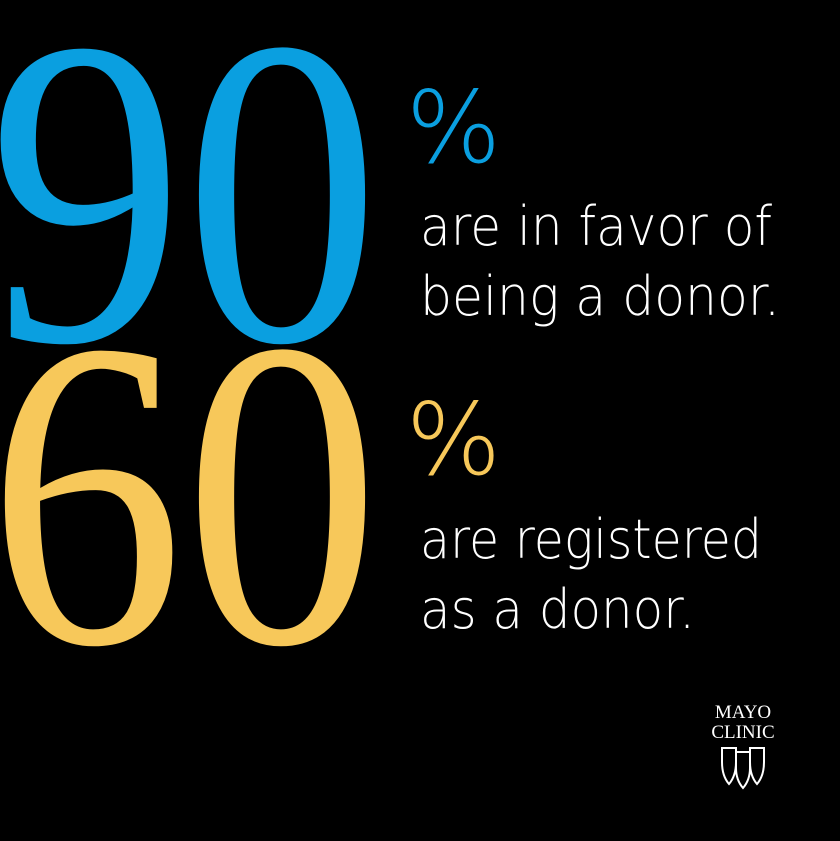 This screenshot has height=841, width=840. What do you see at coordinates (743, 746) in the screenshot?
I see `logo: MAYO CLINIC` at bounding box center [743, 746].